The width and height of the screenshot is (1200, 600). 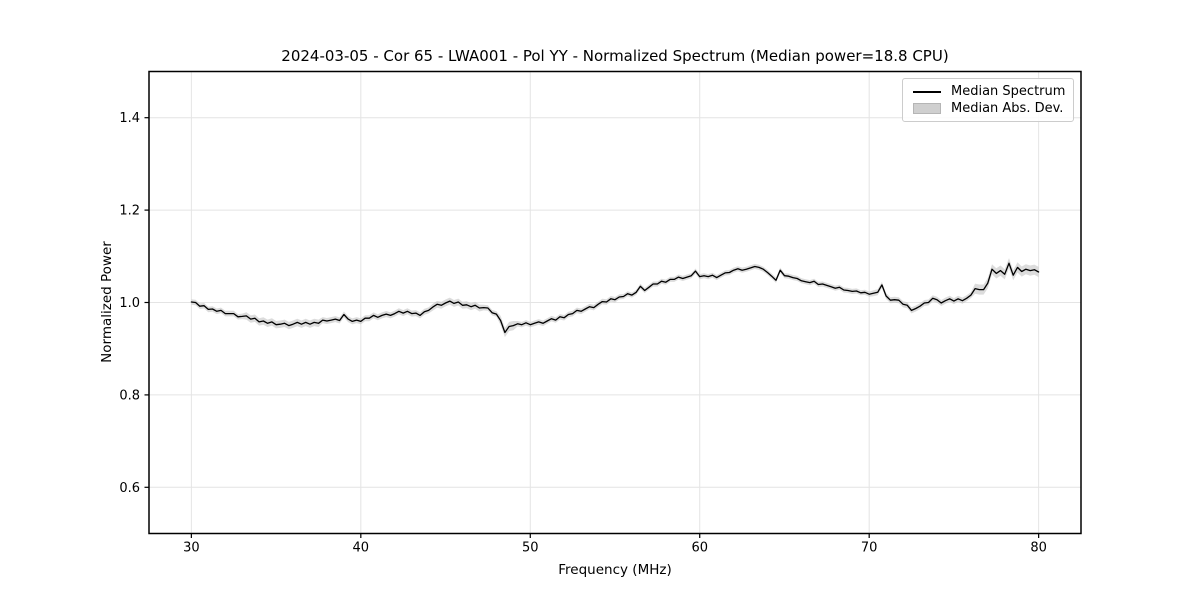 What do you see at coordinates (1008, 91) in the screenshot?
I see `legend-label-median-spectrum: Median Spectrum` at bounding box center [1008, 91].